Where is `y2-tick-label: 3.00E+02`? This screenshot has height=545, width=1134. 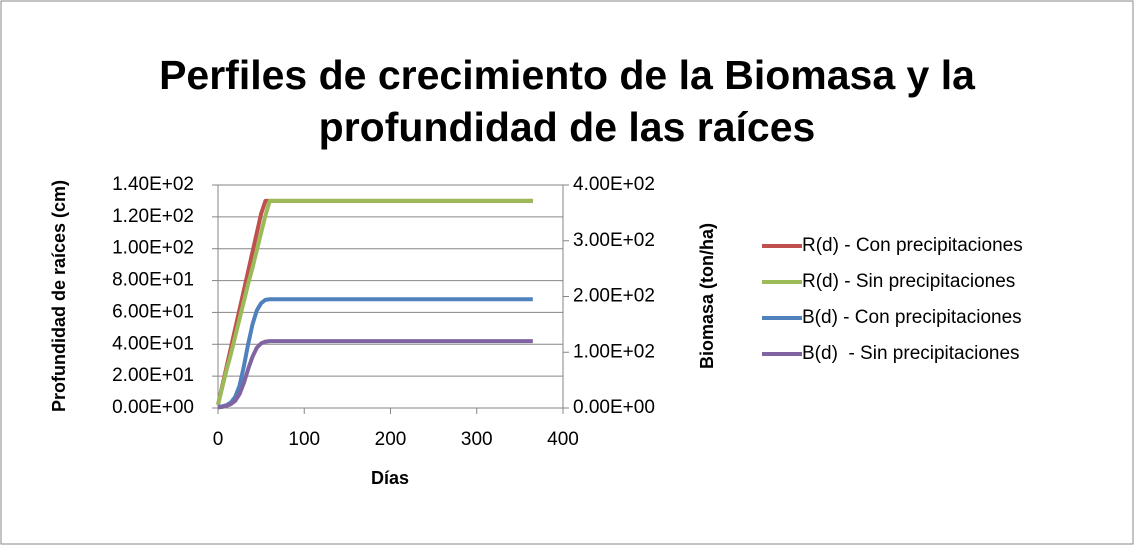
y2-tick-label: 3.00E+02 is located at coordinates (614, 240).